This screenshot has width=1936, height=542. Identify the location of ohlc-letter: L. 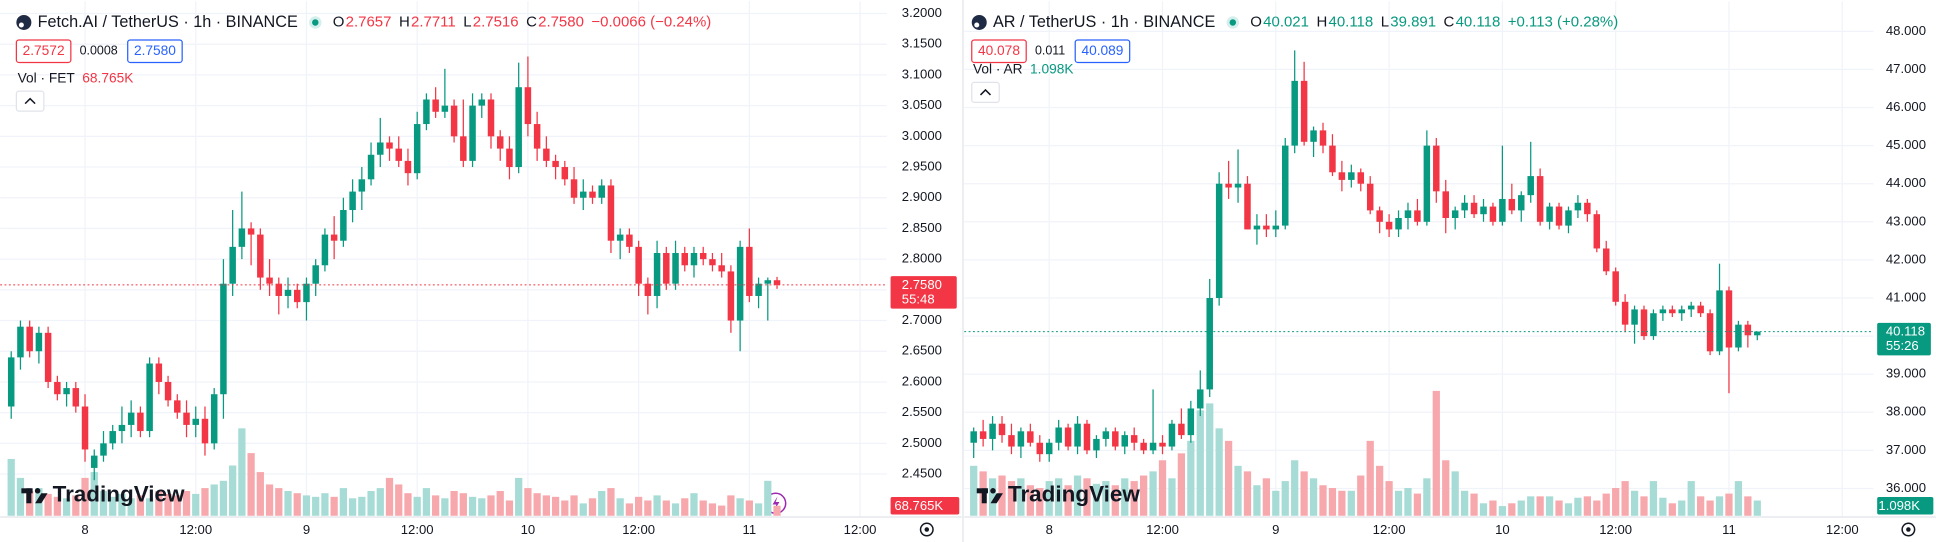
(1385, 21).